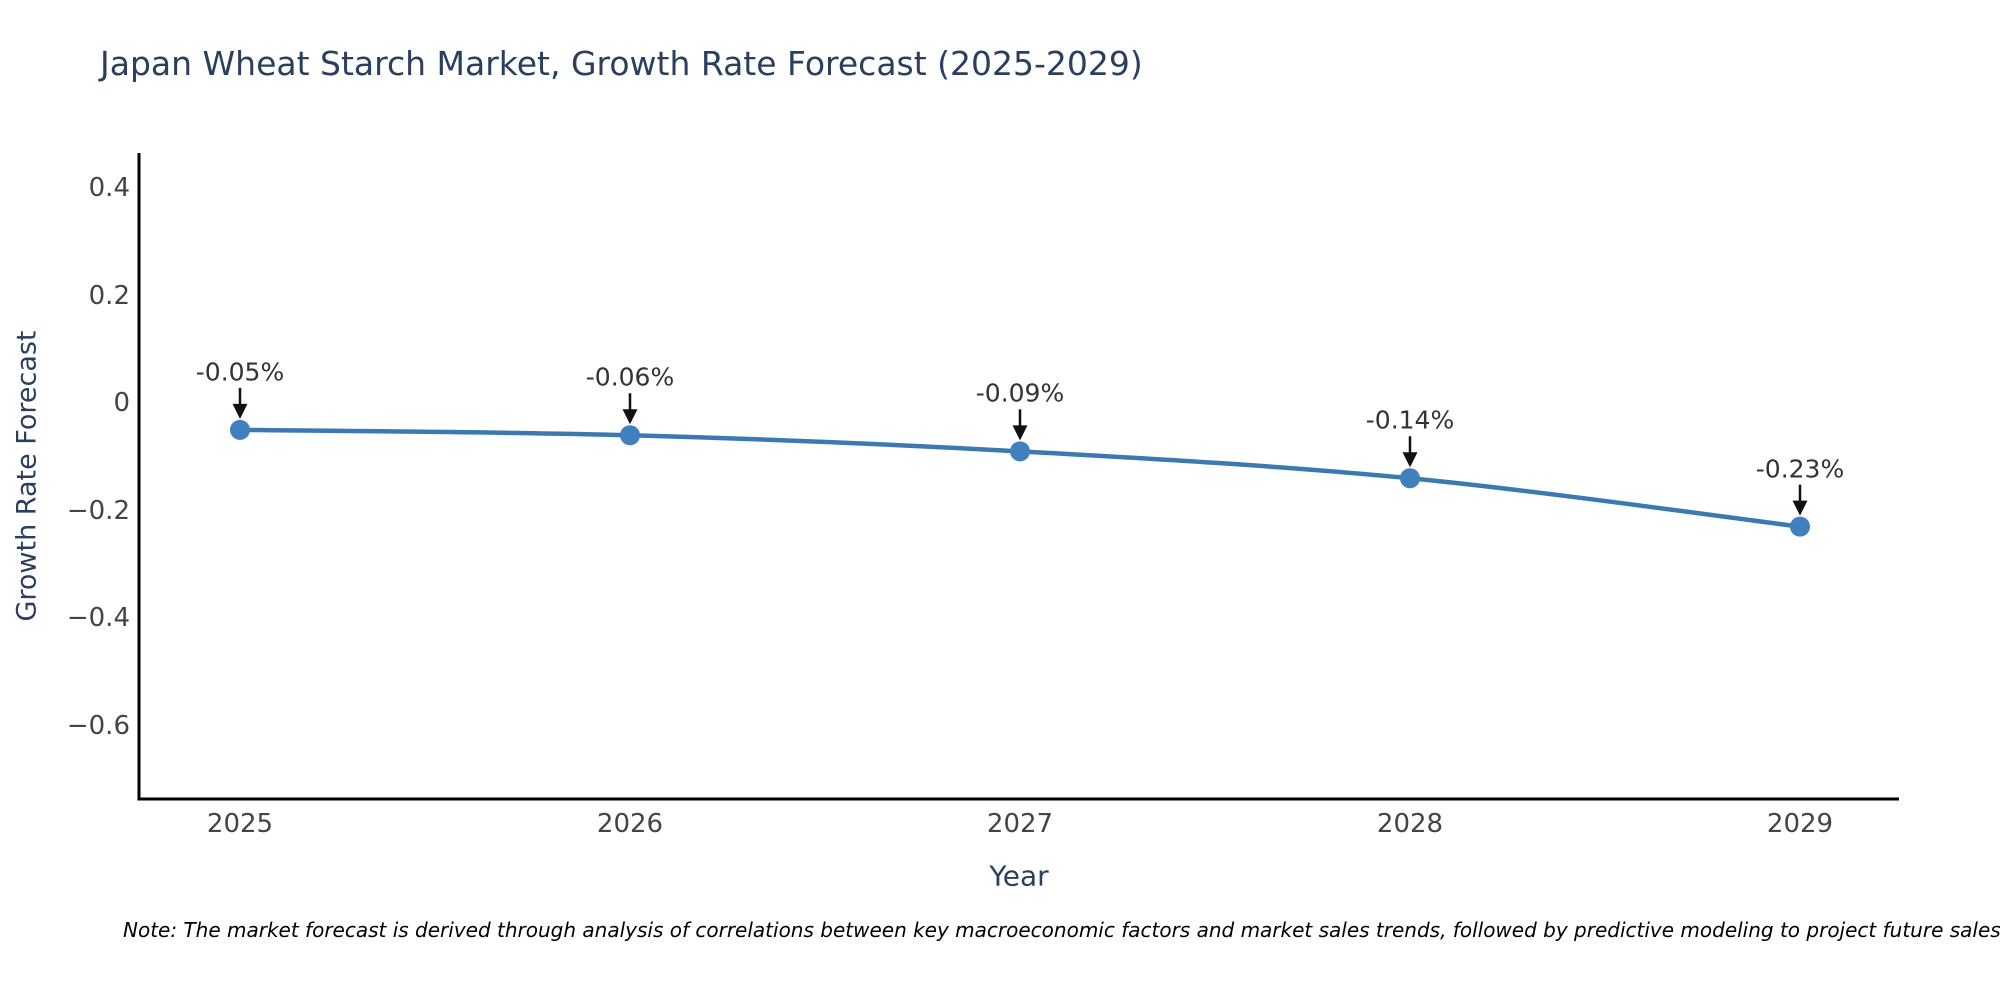  Describe the element at coordinates (1410, 824) in the screenshot. I see `x-tick-label: 2028` at that location.